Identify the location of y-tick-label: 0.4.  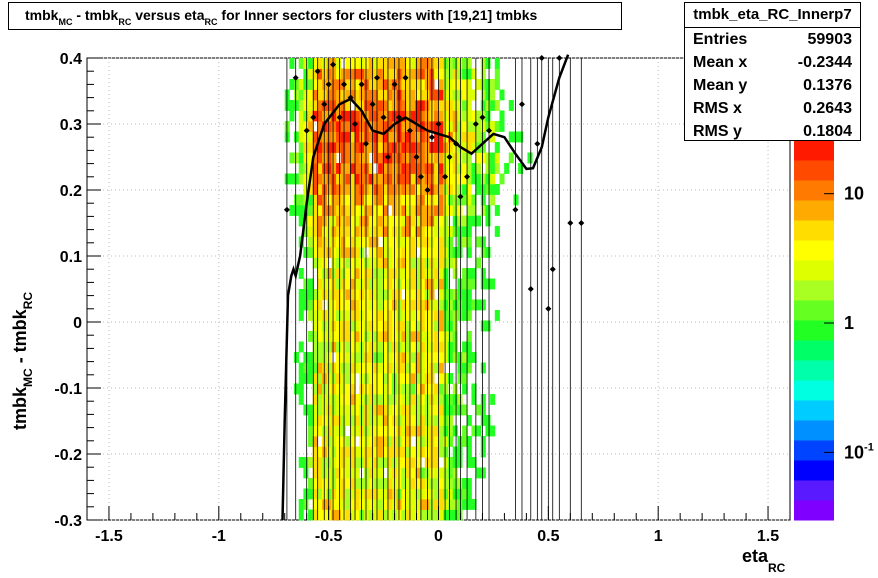
(71, 59).